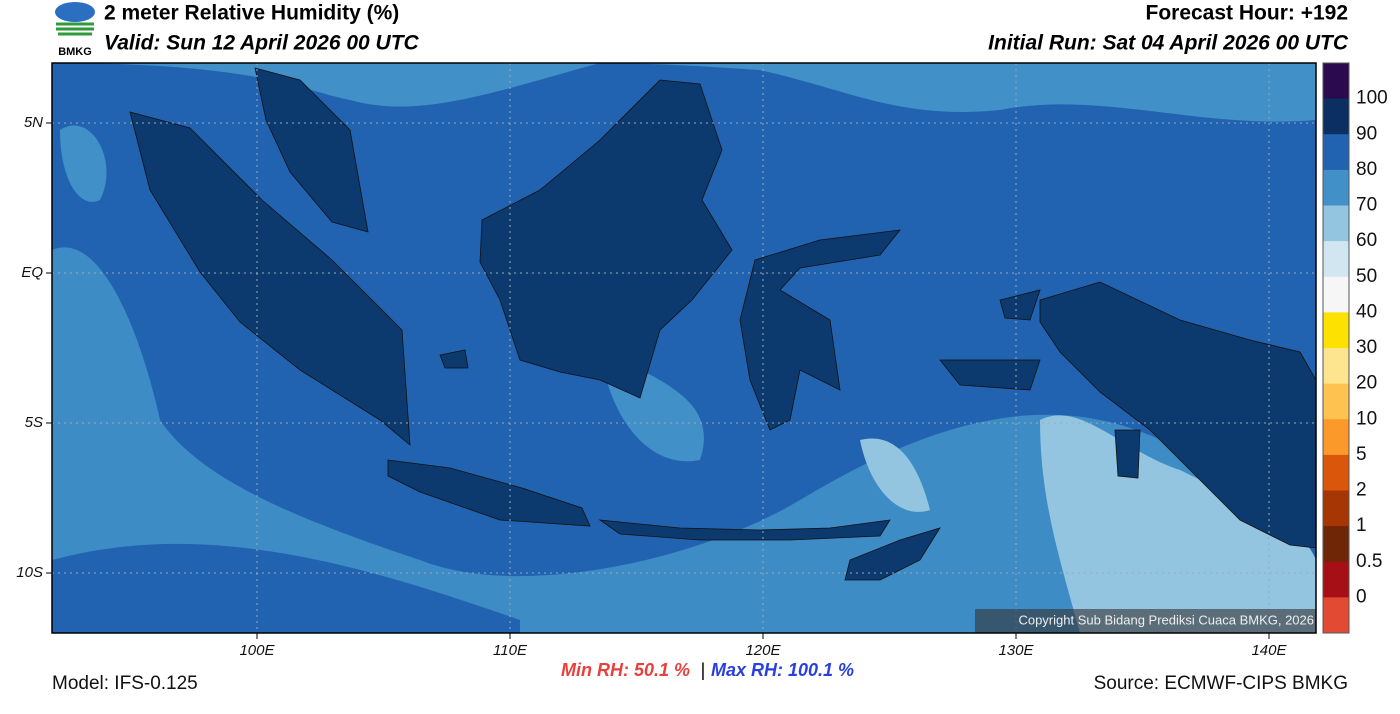 The image size is (1400, 714). I want to click on max-rh: Max RH: 100.1 %, so click(782, 670).